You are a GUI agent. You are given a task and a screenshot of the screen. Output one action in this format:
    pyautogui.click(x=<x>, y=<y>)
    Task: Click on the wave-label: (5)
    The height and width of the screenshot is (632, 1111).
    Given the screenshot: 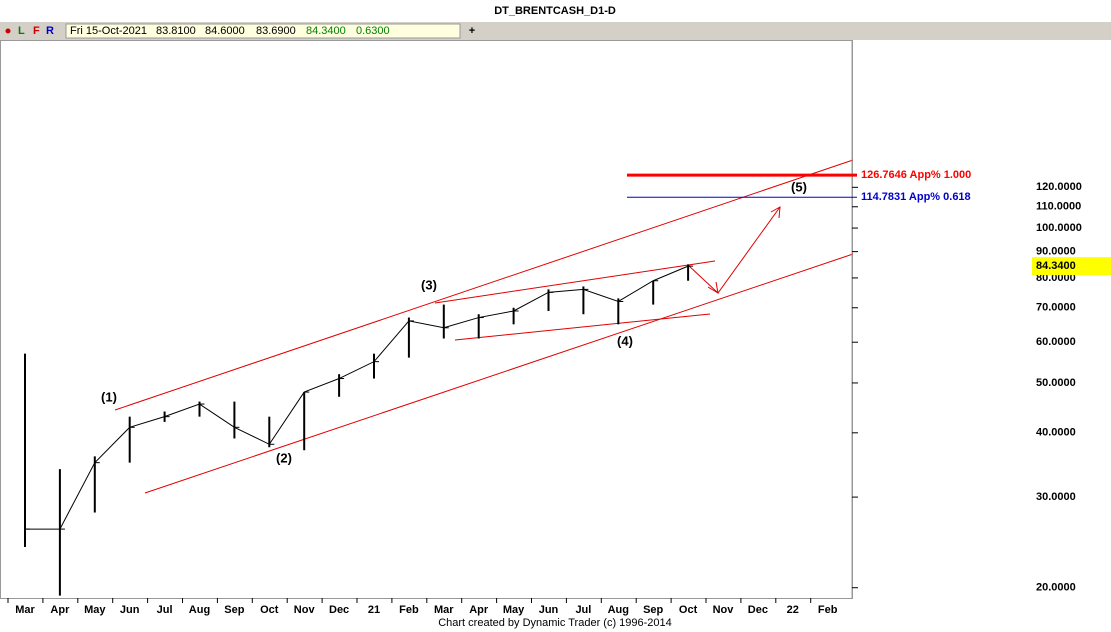 What is the action you would take?
    pyautogui.click(x=799, y=186)
    